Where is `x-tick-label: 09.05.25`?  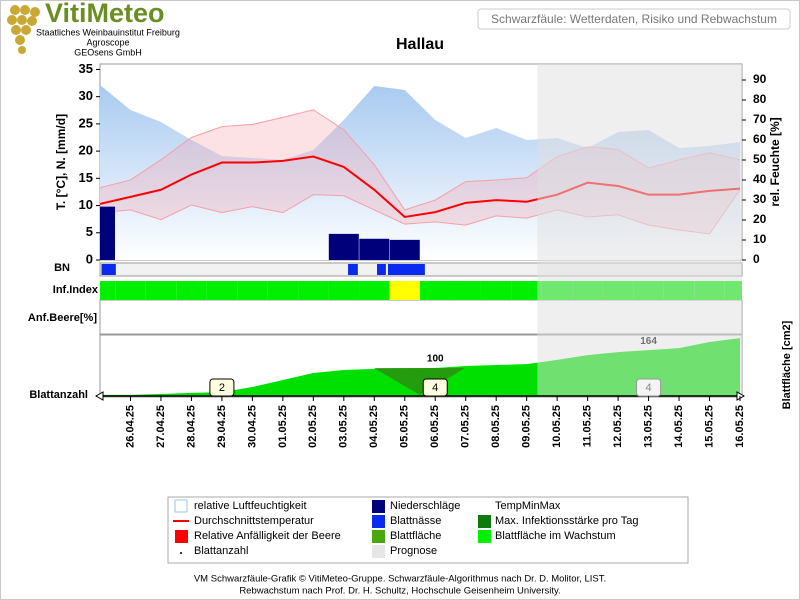
x-tick-label: 09.05.25 is located at coordinates (527, 426).